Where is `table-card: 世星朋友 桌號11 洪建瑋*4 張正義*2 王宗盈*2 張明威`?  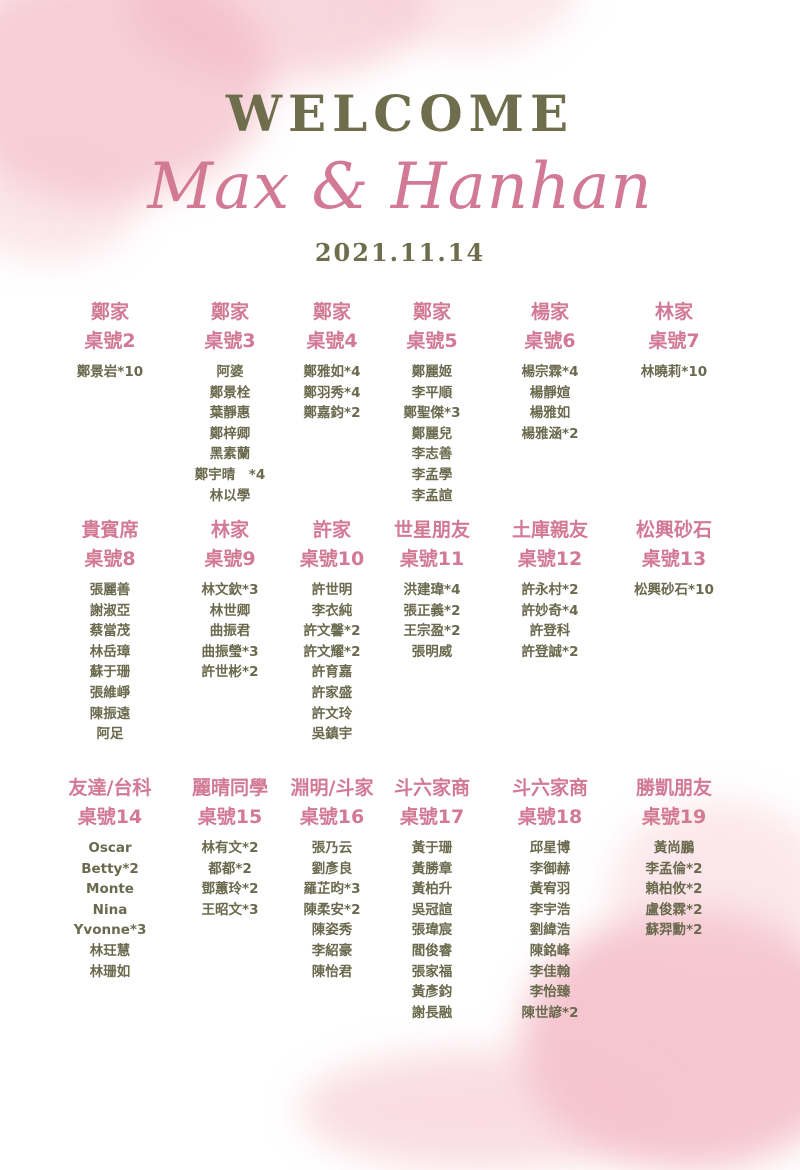 table-card: 世星朋友 桌號11 洪建瑋*4 張正義*2 王宗盈*2 張明威 is located at coordinates (432, 589).